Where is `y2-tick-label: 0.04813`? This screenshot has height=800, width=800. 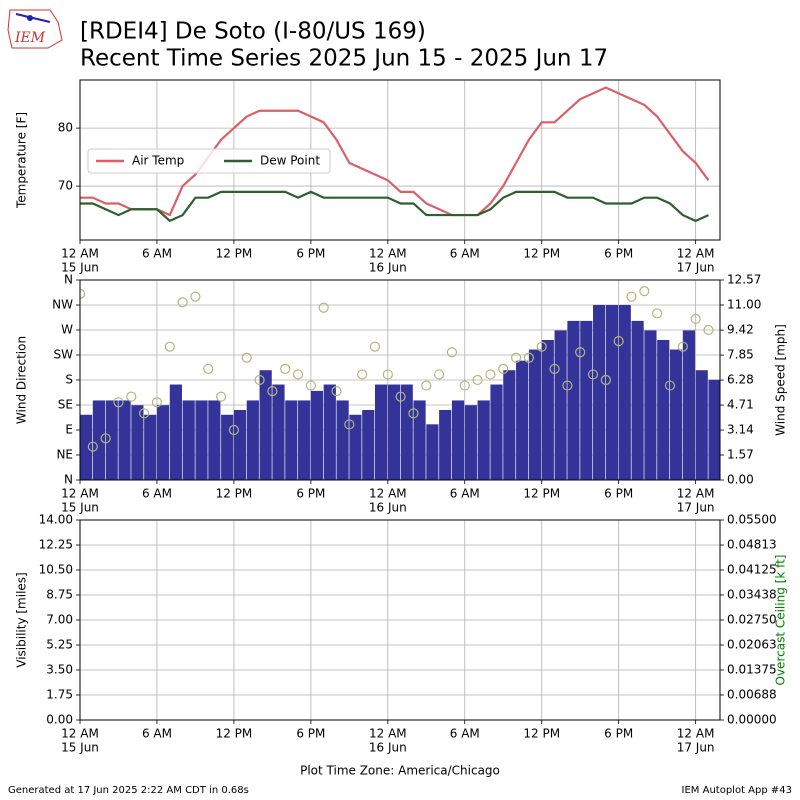 y2-tick-label: 0.04813 is located at coordinates (752, 545).